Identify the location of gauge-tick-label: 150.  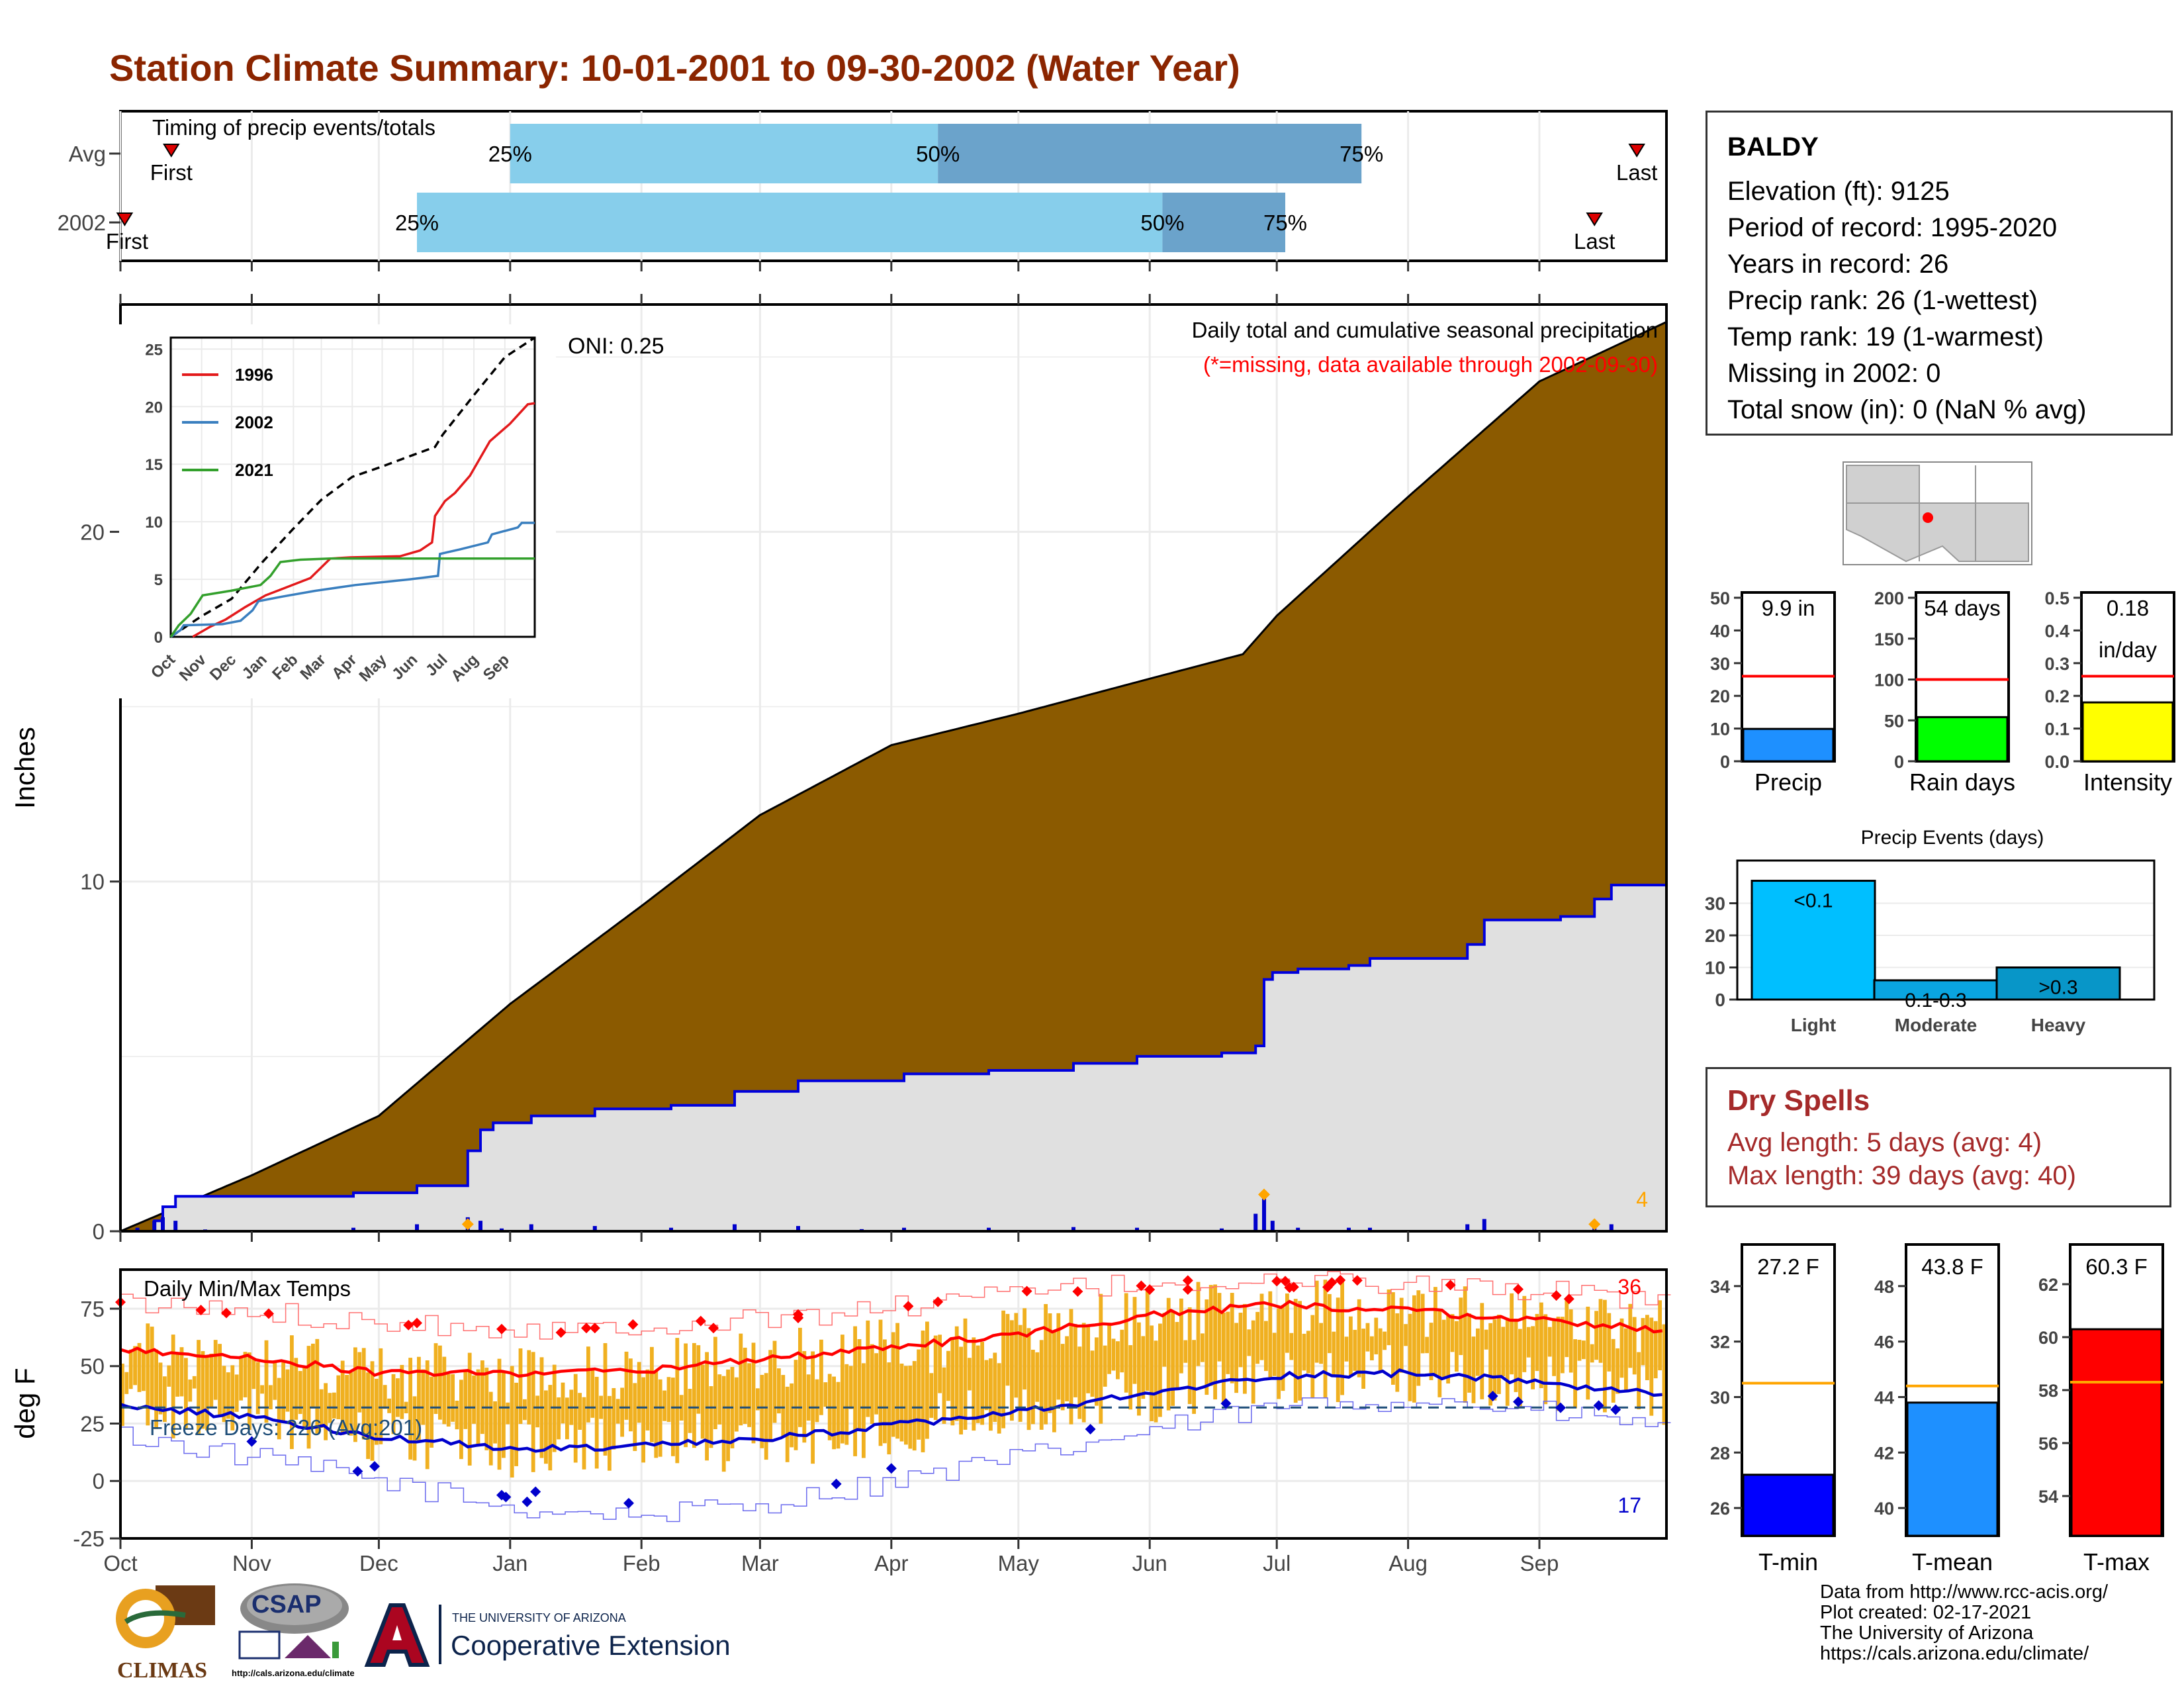
(1889, 639).